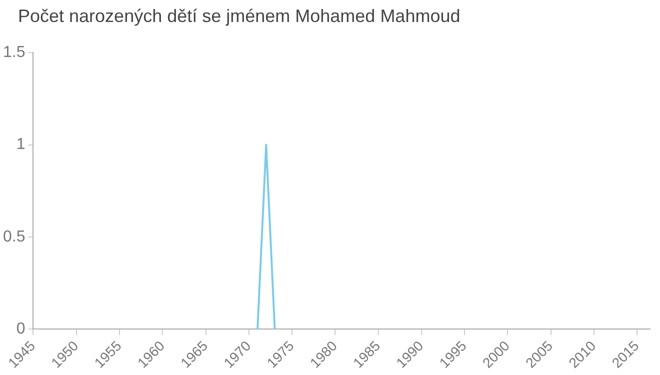 This screenshot has width=660, height=375. What do you see at coordinates (21, 329) in the screenshot?
I see `y-tick-label: 0` at bounding box center [21, 329].